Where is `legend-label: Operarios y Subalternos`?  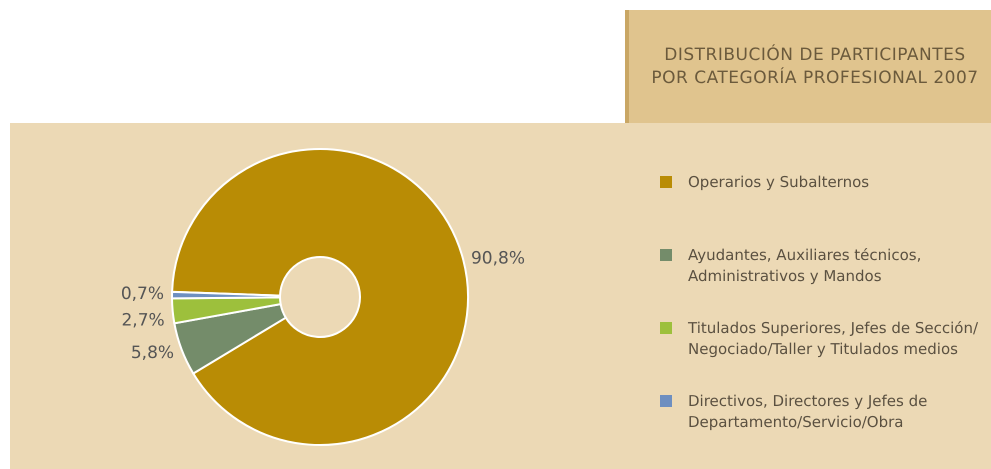
legend-label: Operarios y Subalternos is located at coordinates (779, 182).